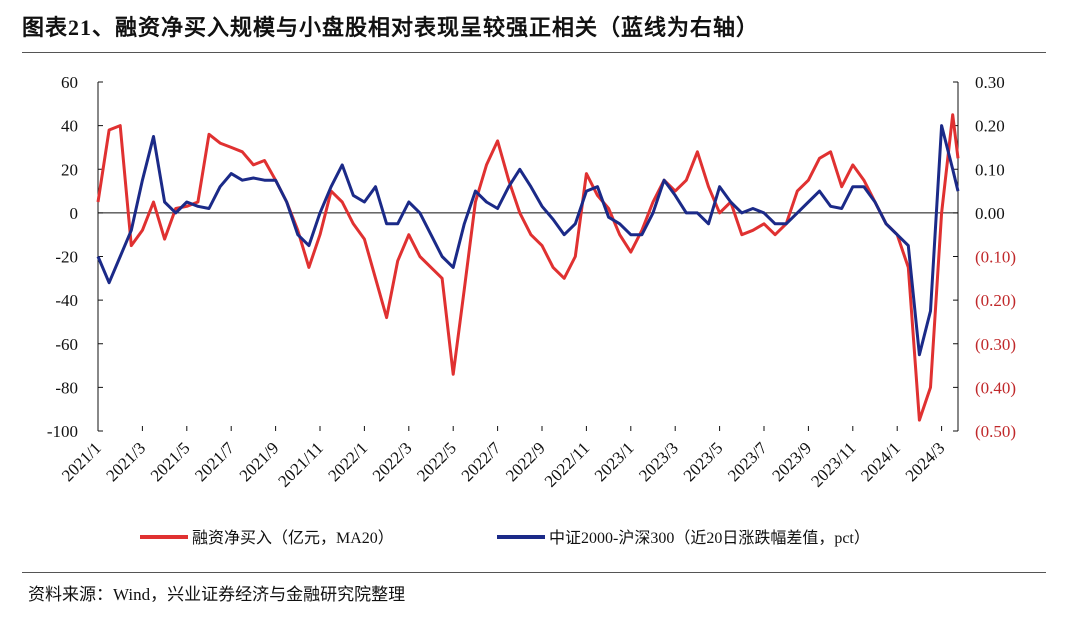  What do you see at coordinates (995, 257) in the screenshot?
I see `right-tick-label: (0.10)` at bounding box center [995, 257].